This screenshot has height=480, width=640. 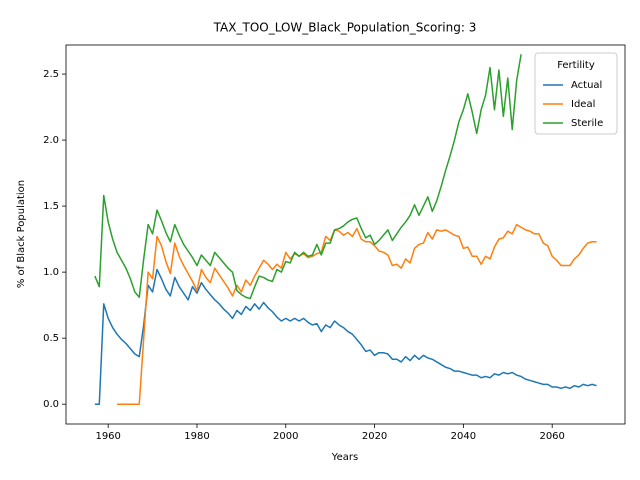 I want to click on legend-label: Actual, so click(x=586, y=85).